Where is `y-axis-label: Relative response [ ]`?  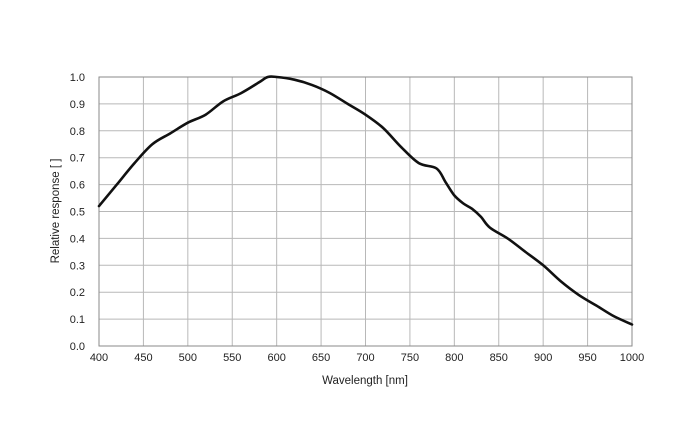 y-axis-label: Relative response [ ] is located at coordinates (56, 211).